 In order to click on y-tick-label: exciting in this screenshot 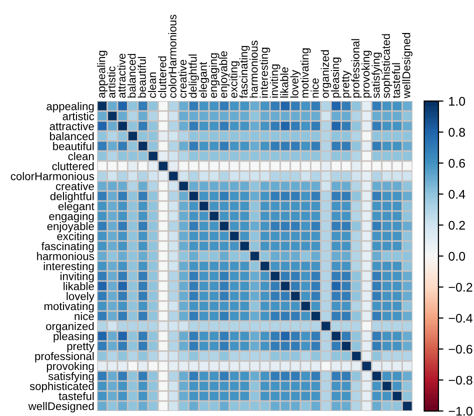, I will do `click(75, 237)`.